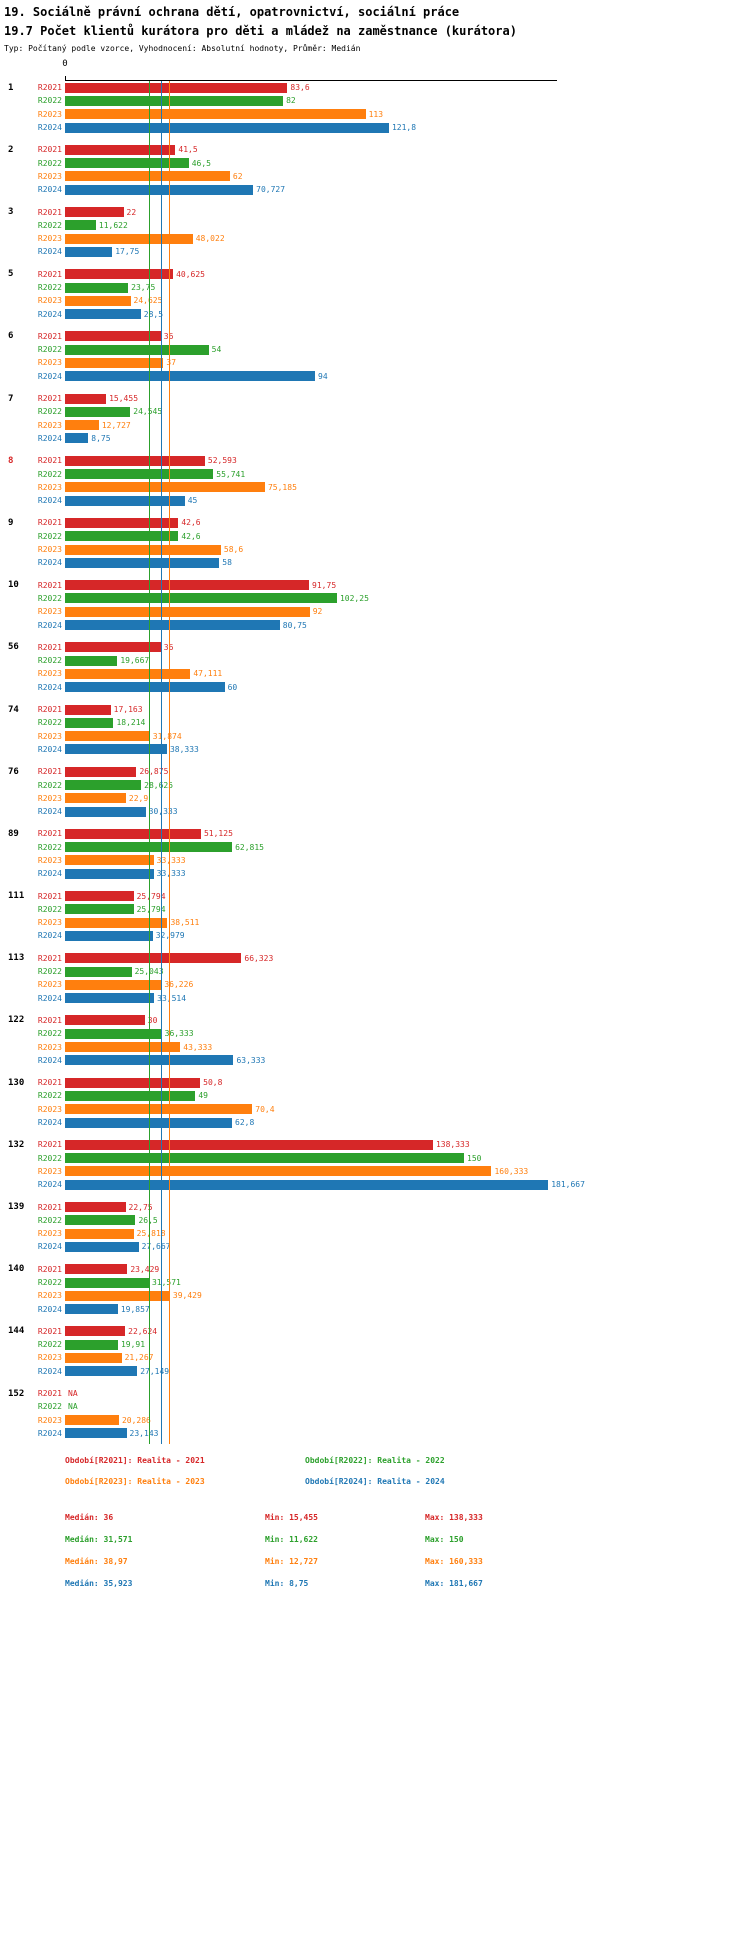 Image resolution: width=750 pixels, height=1958 pixels. Describe the element at coordinates (407, 1420) in the screenshot. I see `bar-track: 20,286` at that location.